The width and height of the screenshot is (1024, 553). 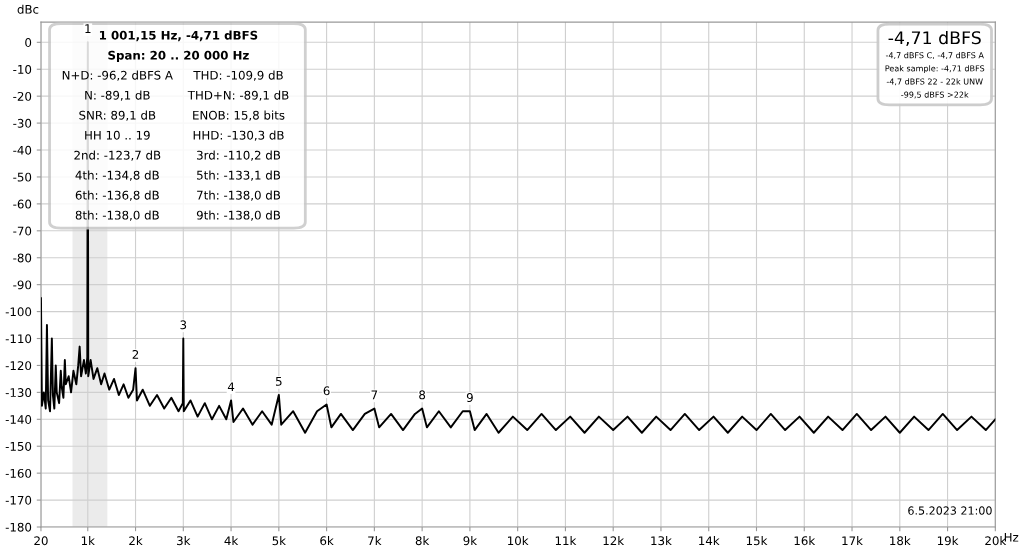 I want to click on annotation: Span: 20 .. 20 000 Hz, so click(x=178, y=56).